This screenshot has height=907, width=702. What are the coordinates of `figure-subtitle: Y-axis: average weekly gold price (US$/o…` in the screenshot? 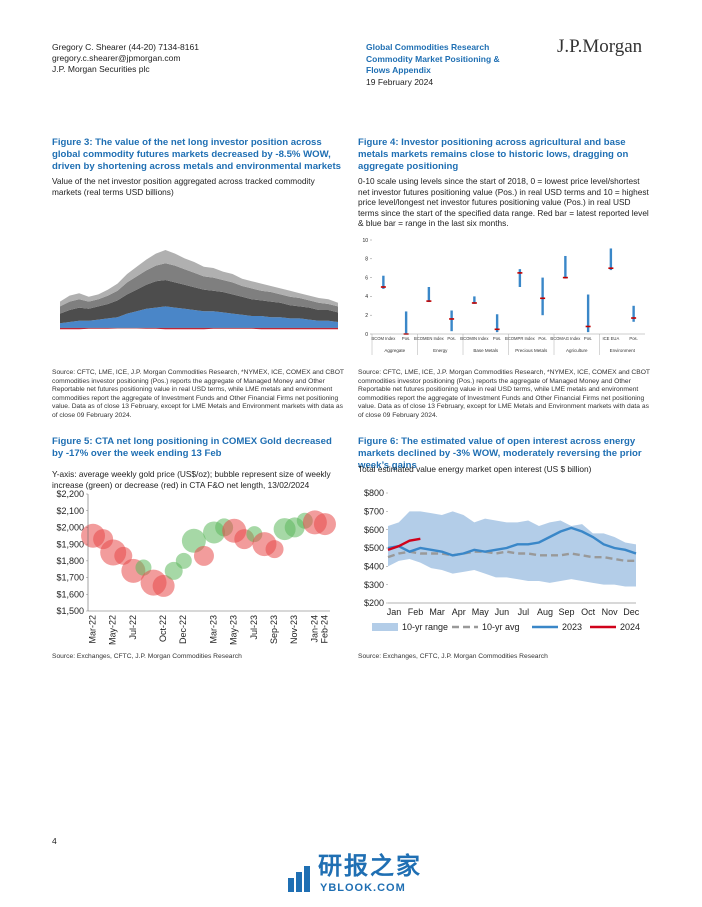 It's located at (191, 479).